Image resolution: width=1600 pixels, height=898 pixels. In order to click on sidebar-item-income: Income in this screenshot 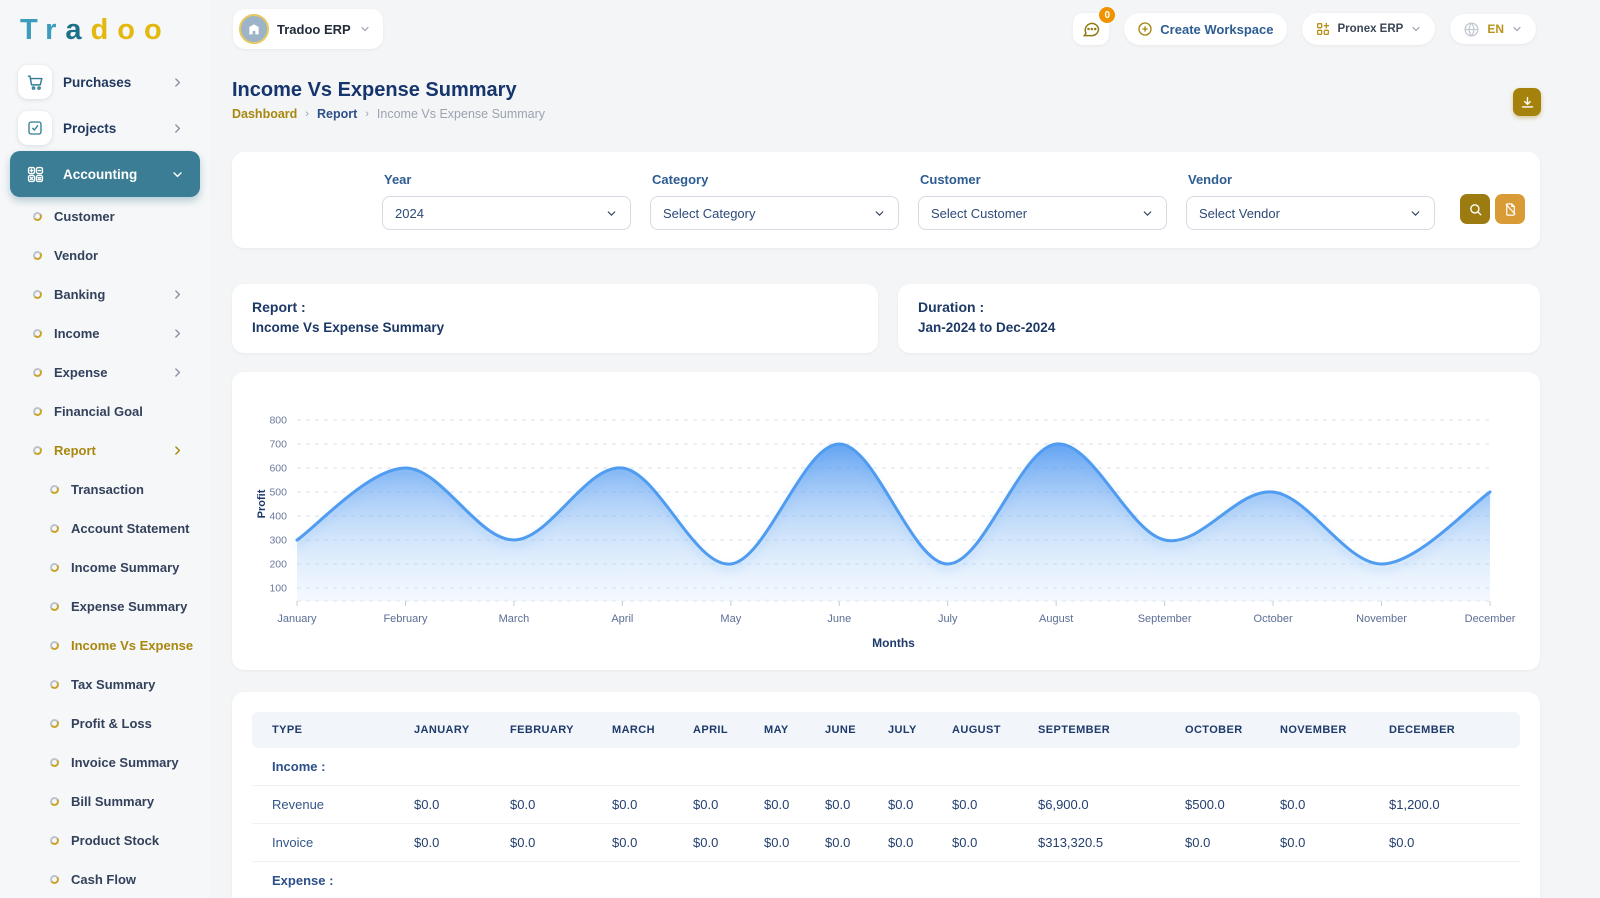, I will do `click(105, 333)`.